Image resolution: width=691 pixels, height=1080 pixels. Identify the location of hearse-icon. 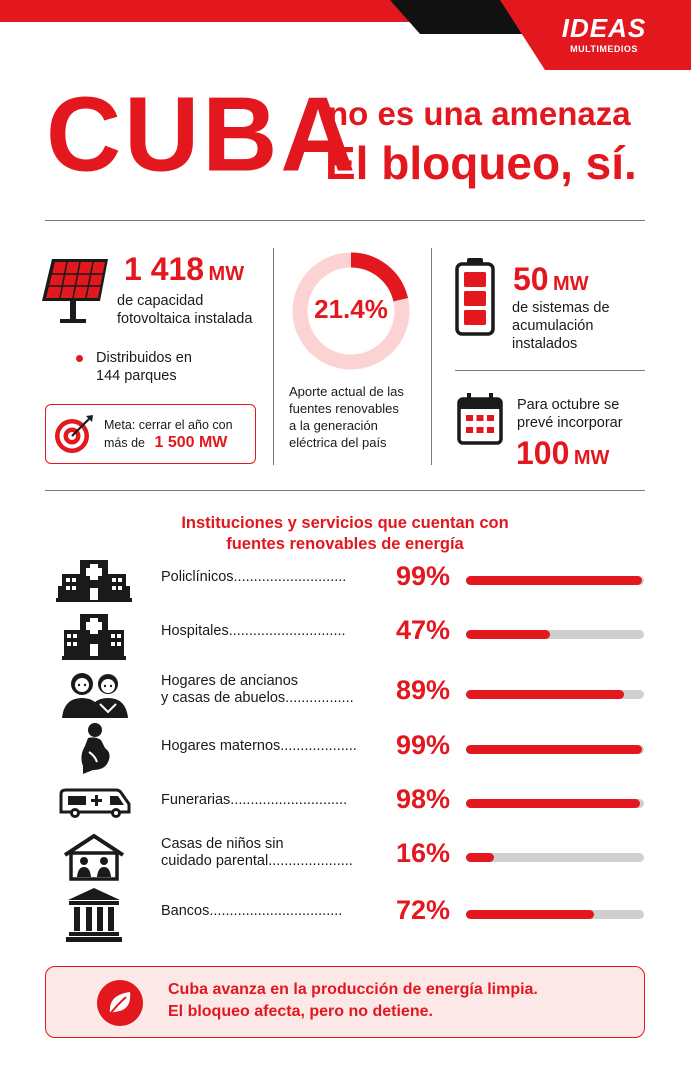
(95, 803).